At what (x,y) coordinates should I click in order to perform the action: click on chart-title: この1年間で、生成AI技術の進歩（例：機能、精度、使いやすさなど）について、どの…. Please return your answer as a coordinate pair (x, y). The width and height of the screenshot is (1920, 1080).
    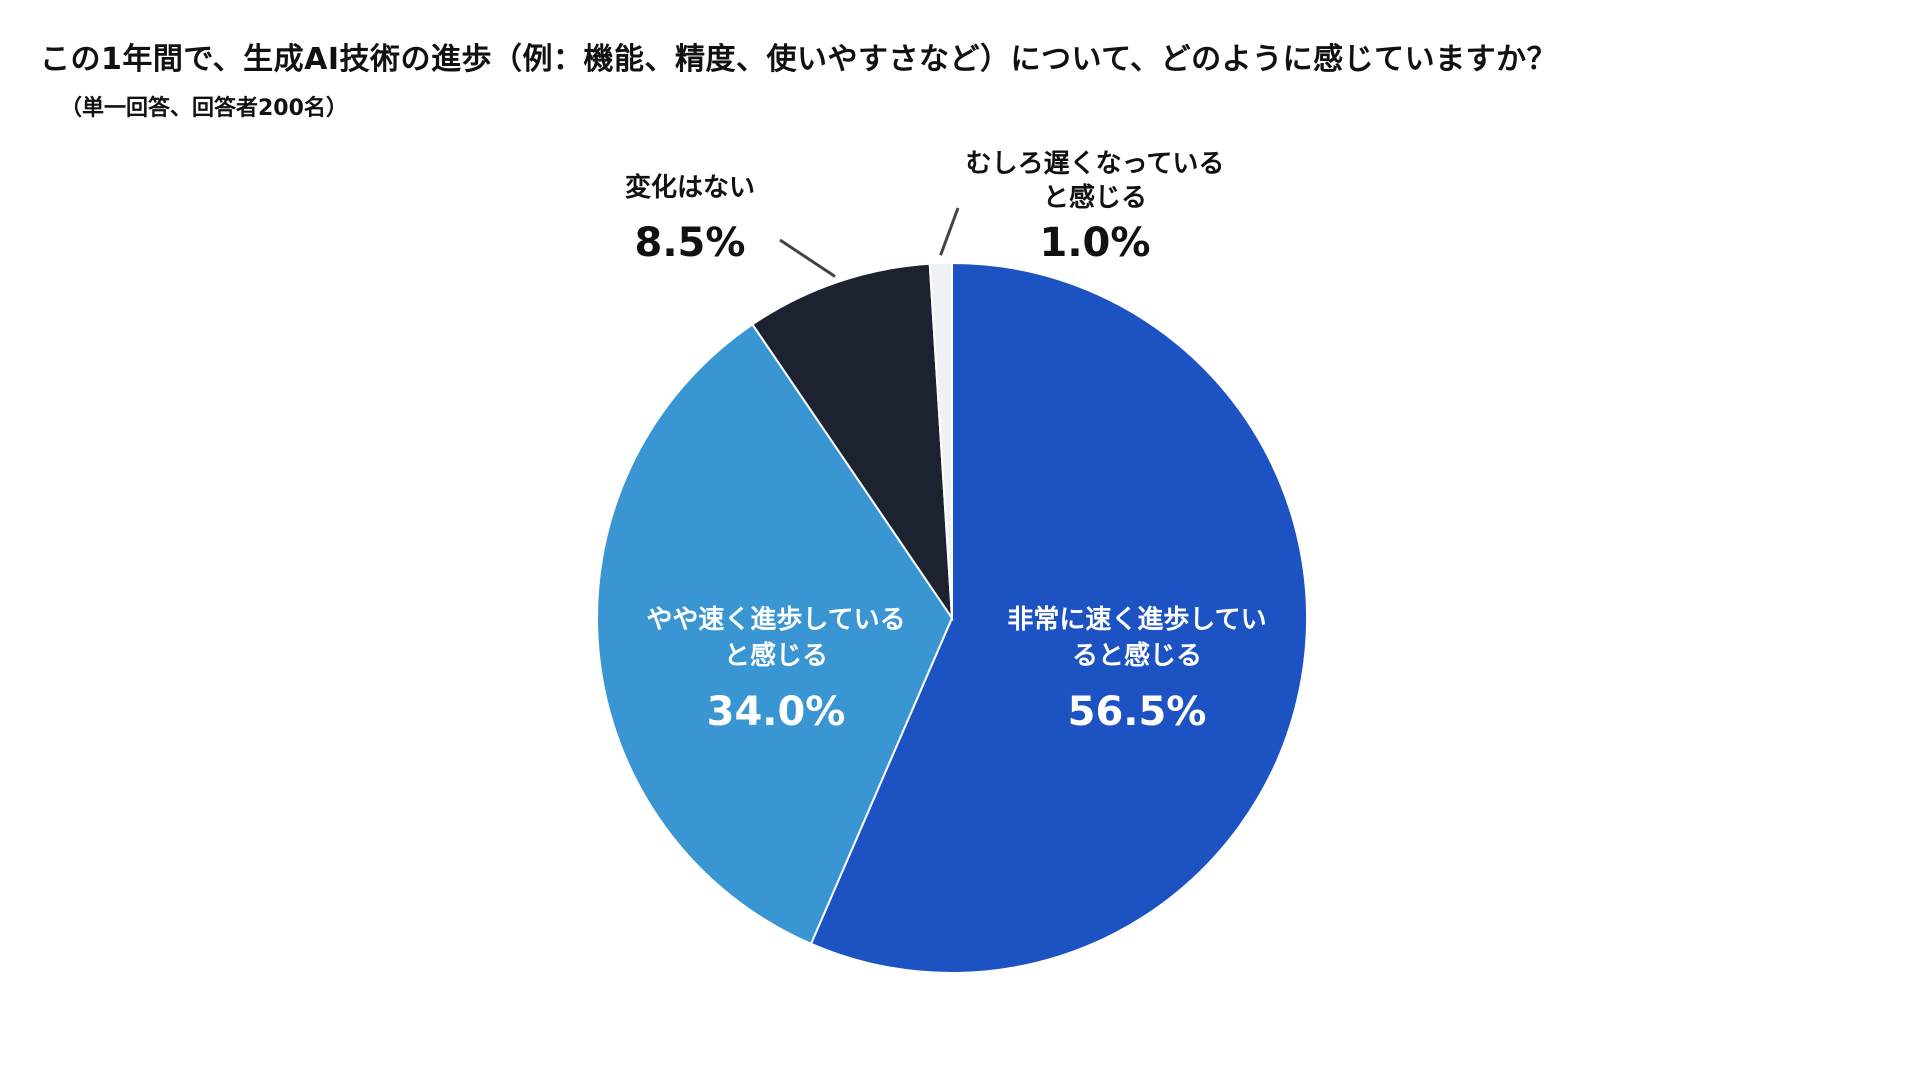
    Looking at the image, I should click on (799, 59).